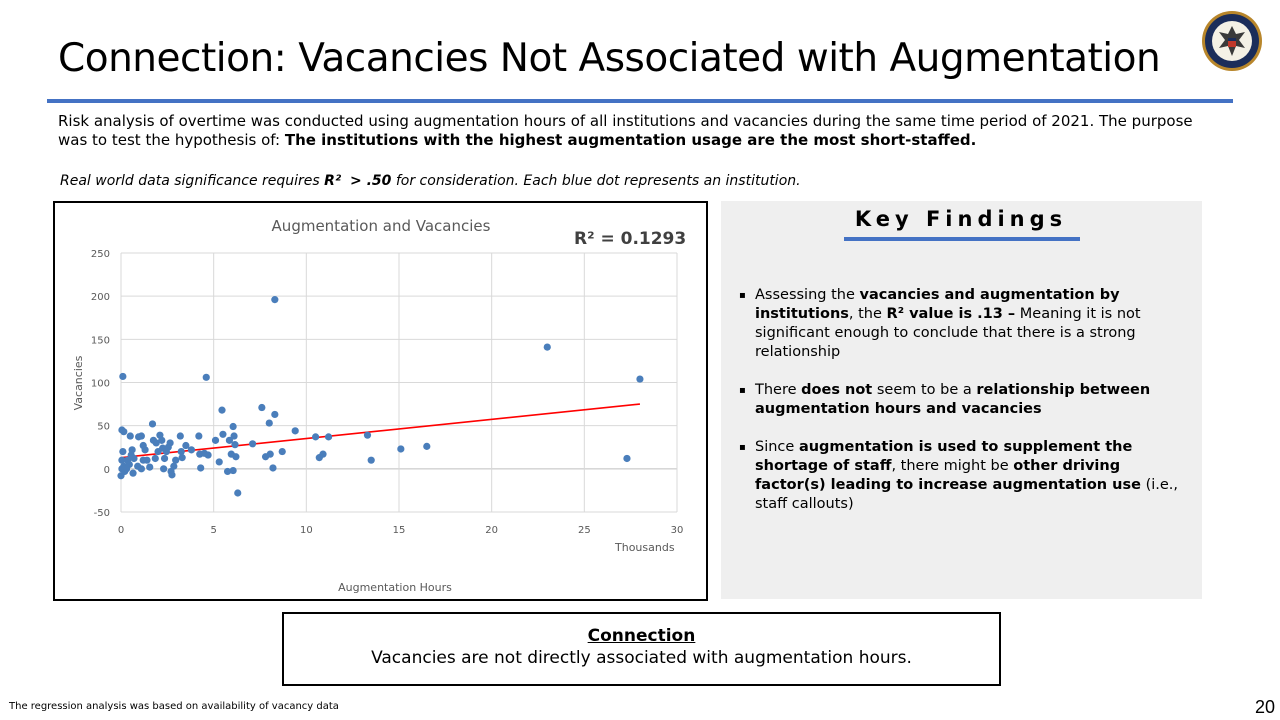 This screenshot has width=1280, height=720. Describe the element at coordinates (491, 530) in the screenshot. I see `x-tick-label: 20` at that location.